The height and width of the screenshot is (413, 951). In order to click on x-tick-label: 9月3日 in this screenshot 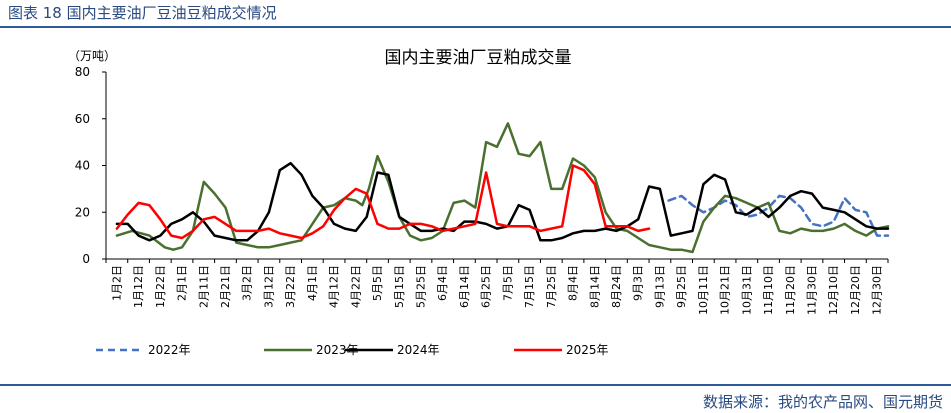, I will do `click(638, 283)`.